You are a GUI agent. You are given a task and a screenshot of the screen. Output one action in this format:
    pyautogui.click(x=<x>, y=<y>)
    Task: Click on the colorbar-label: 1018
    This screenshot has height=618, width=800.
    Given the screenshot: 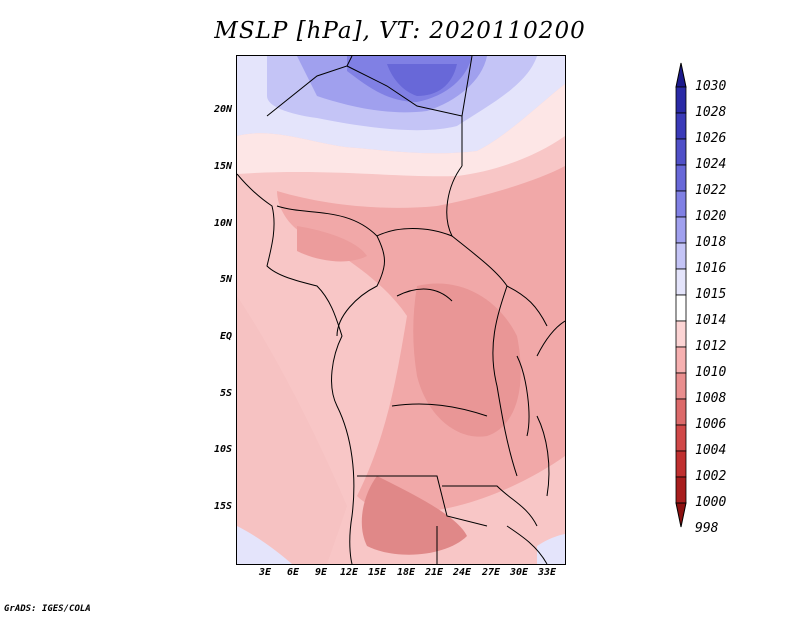 What is the action you would take?
    pyautogui.click(x=711, y=242)
    